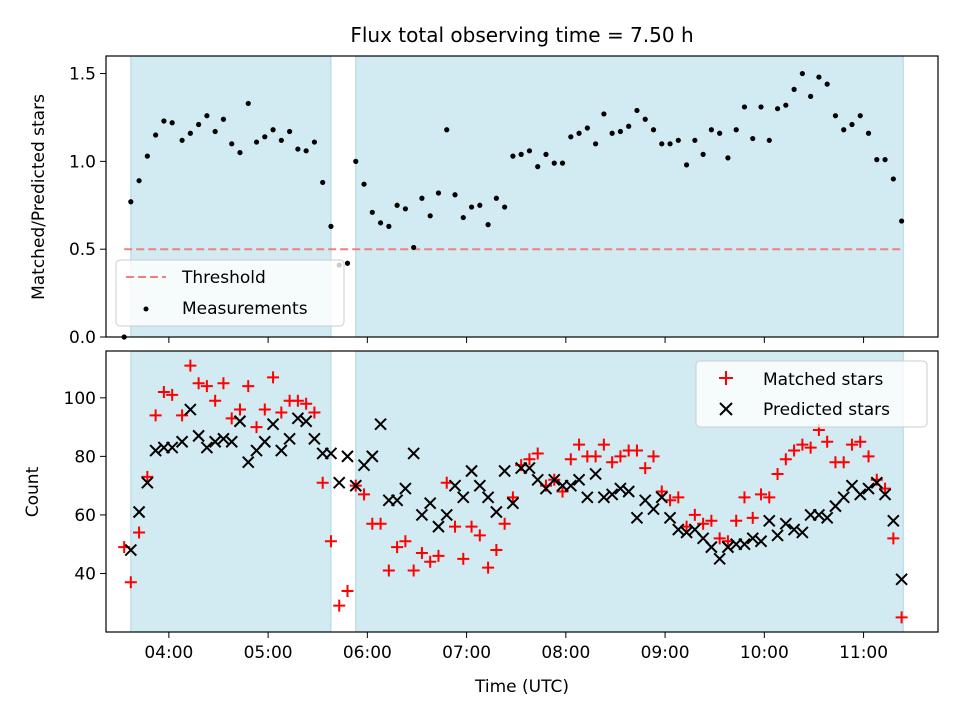 The height and width of the screenshot is (720, 960). What do you see at coordinates (811, 394) in the screenshot?
I see `bottom-legend: Matched stars Predicted stars` at bounding box center [811, 394].